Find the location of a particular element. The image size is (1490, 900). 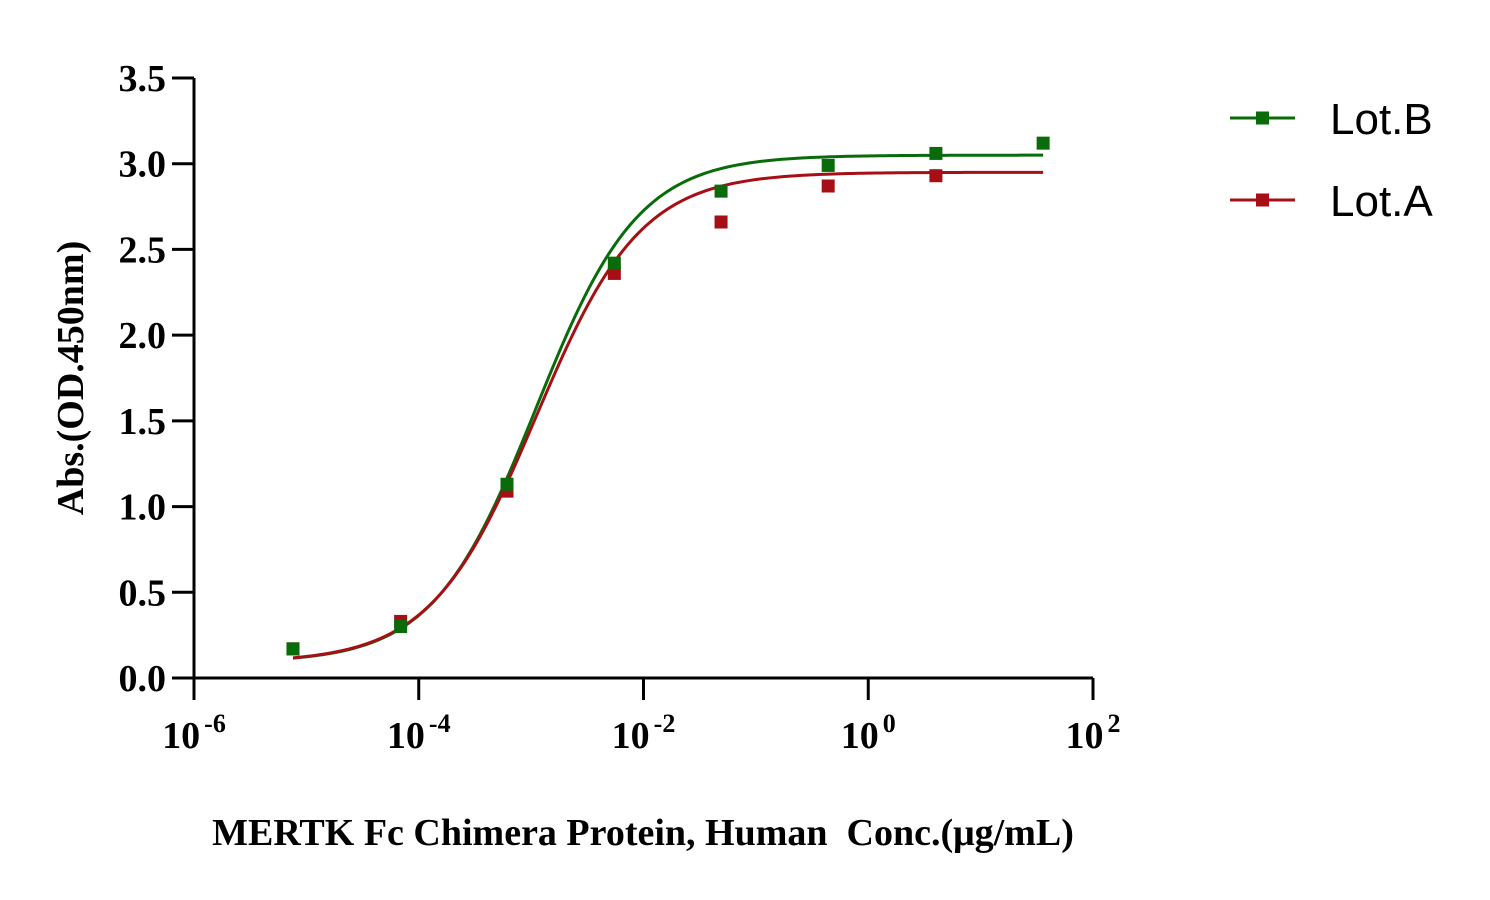

y-tick-label: 2.5 is located at coordinates (143, 250).